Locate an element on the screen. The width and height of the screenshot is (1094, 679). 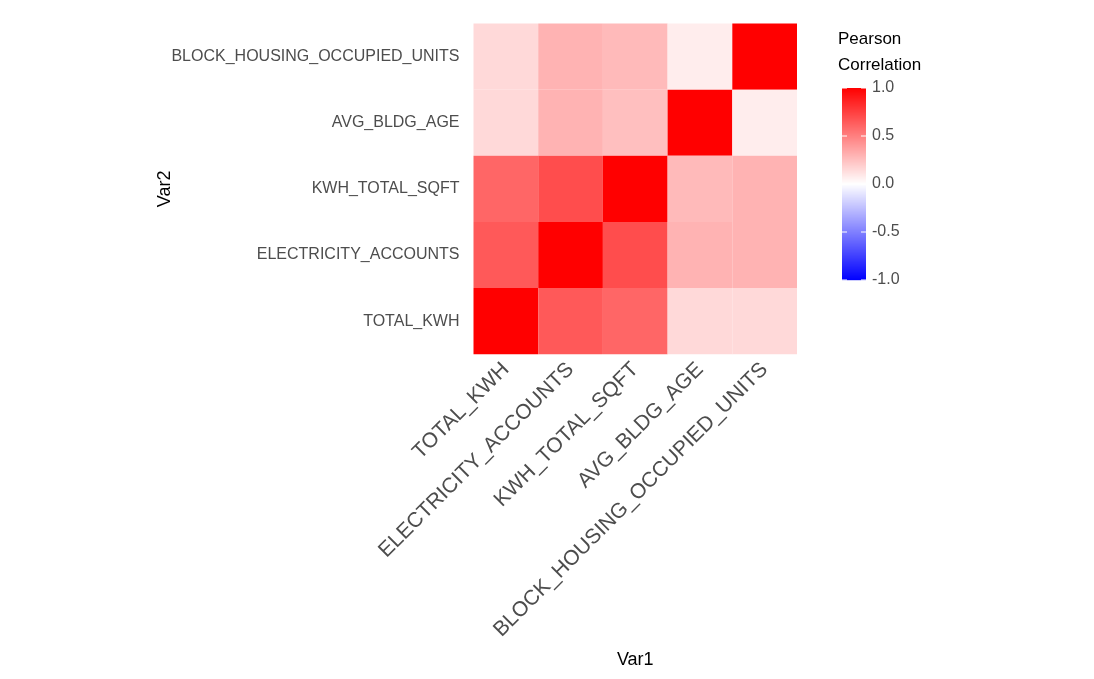
color-bar-label: 0.0 is located at coordinates (883, 183).